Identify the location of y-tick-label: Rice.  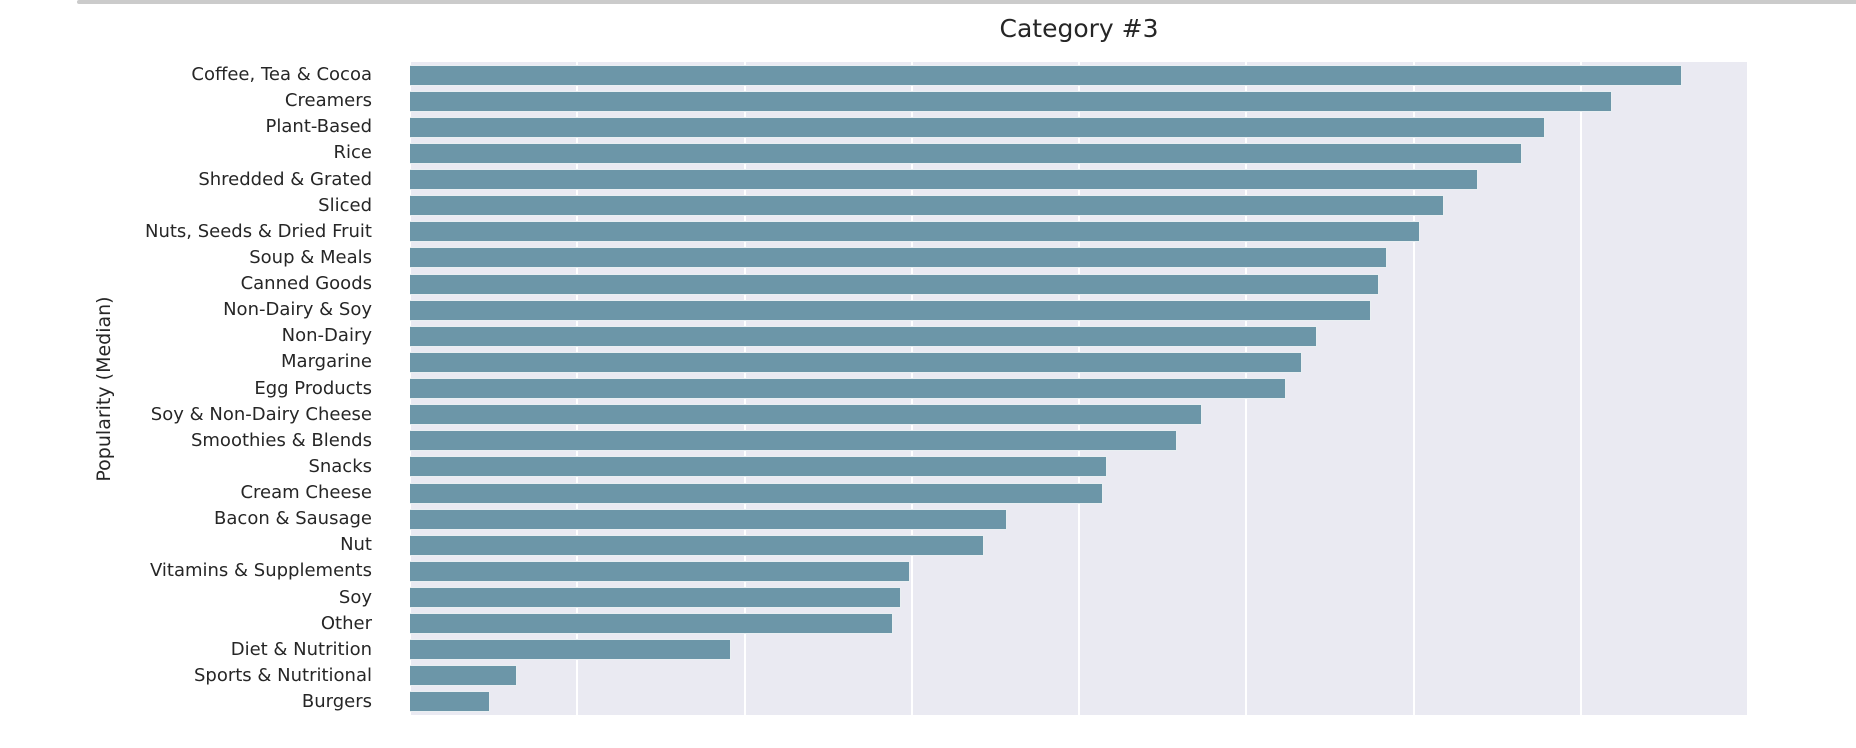
(352, 153).